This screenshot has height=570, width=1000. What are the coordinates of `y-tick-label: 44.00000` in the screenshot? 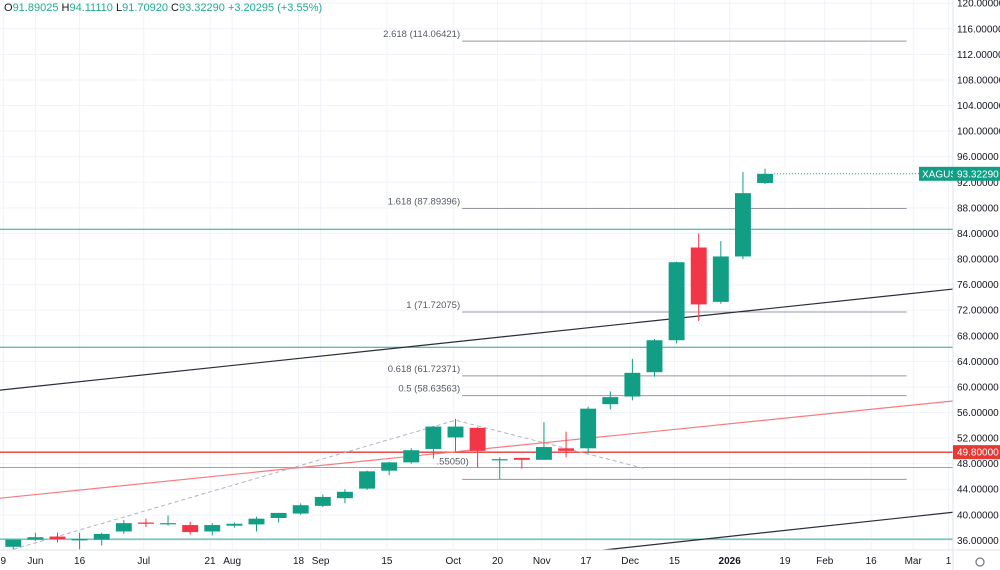 It's located at (978, 490).